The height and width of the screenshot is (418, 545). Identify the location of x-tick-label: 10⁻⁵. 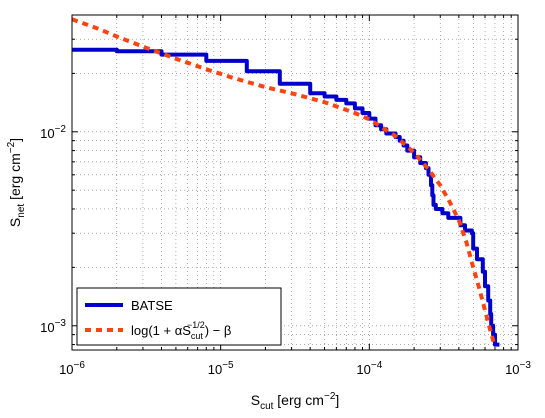
(221, 368).